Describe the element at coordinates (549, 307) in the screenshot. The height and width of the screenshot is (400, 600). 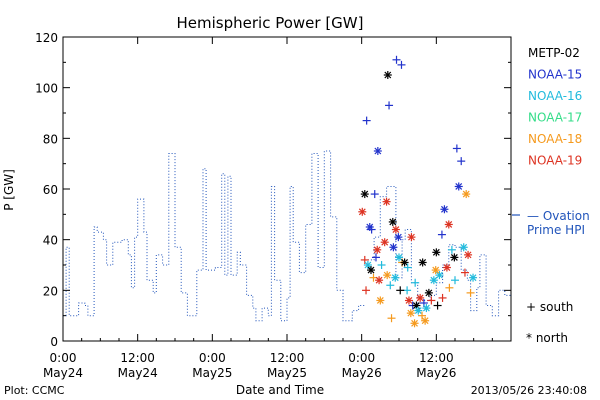
I see `marker-legend-south: + south` at that location.